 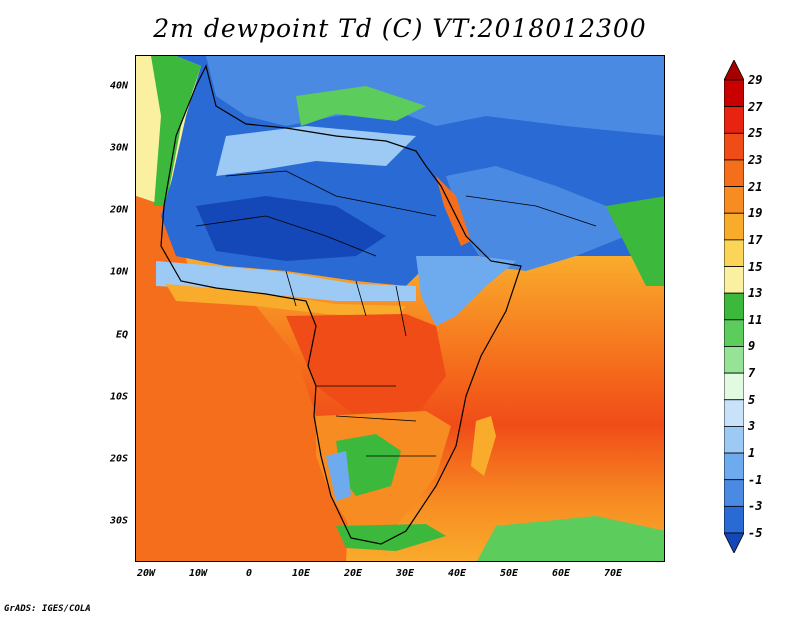 What do you see at coordinates (47, 609) in the screenshot?
I see `credit-text: GrADS: IGES/COLA` at bounding box center [47, 609].